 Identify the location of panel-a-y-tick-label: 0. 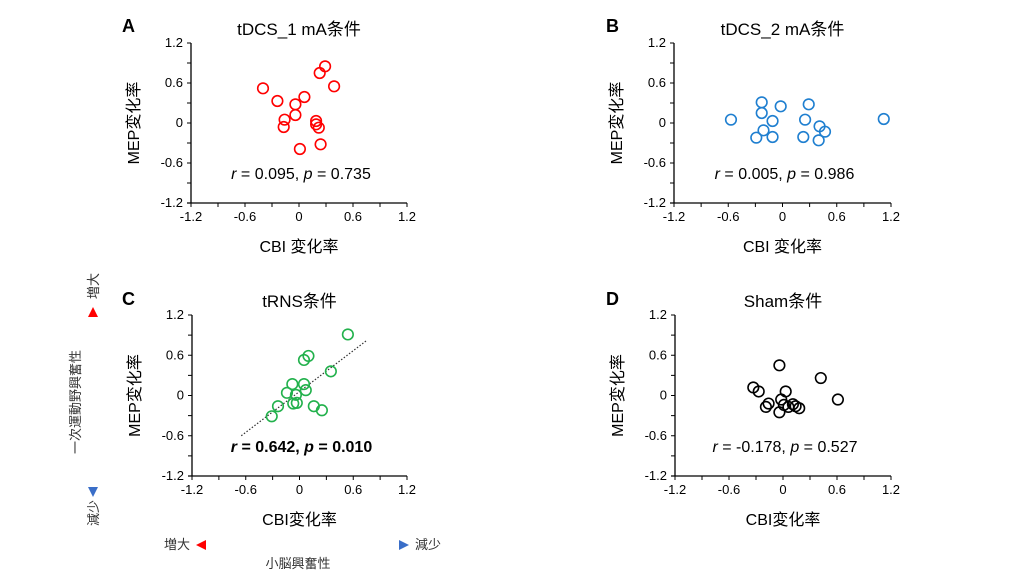
(179, 122).